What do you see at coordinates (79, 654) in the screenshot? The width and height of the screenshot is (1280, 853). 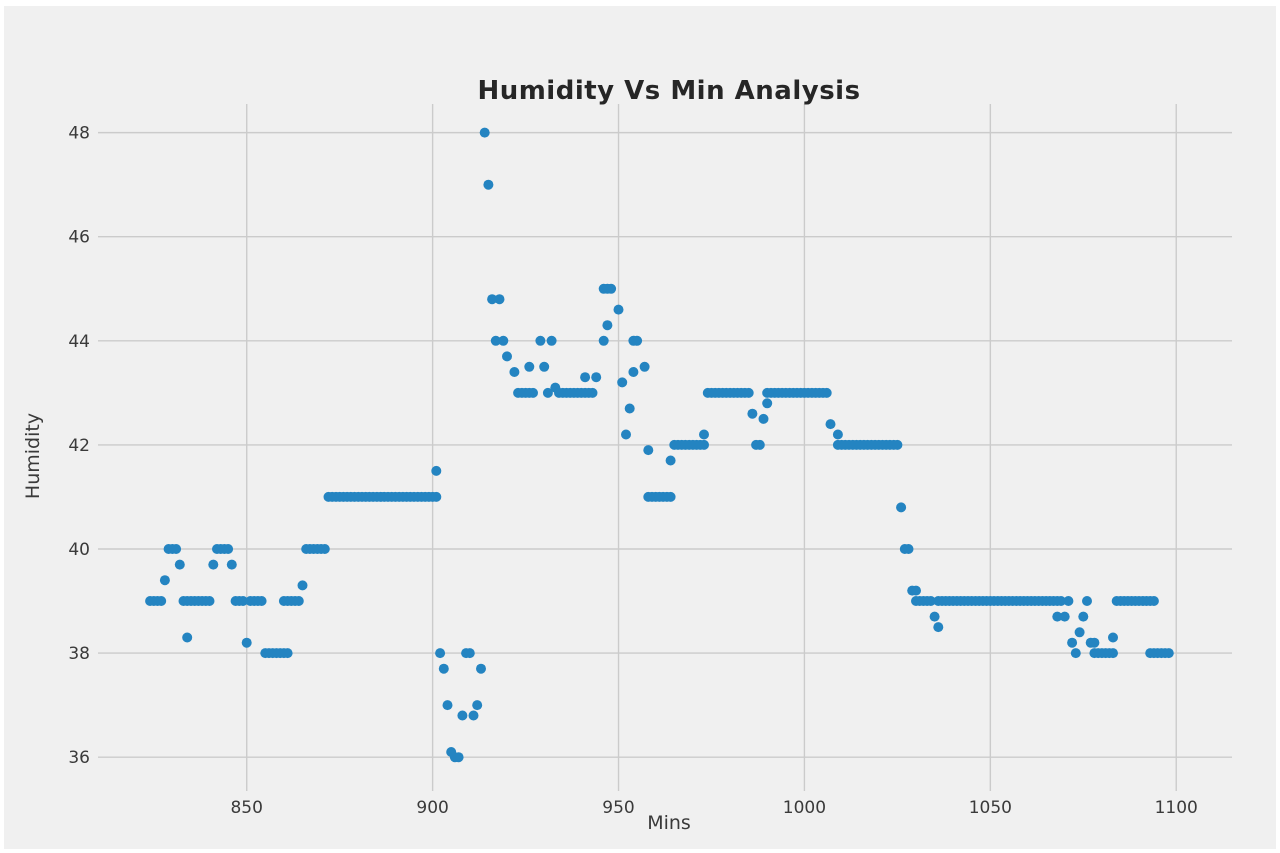 I see `y-tick-label: 38` at bounding box center [79, 654].